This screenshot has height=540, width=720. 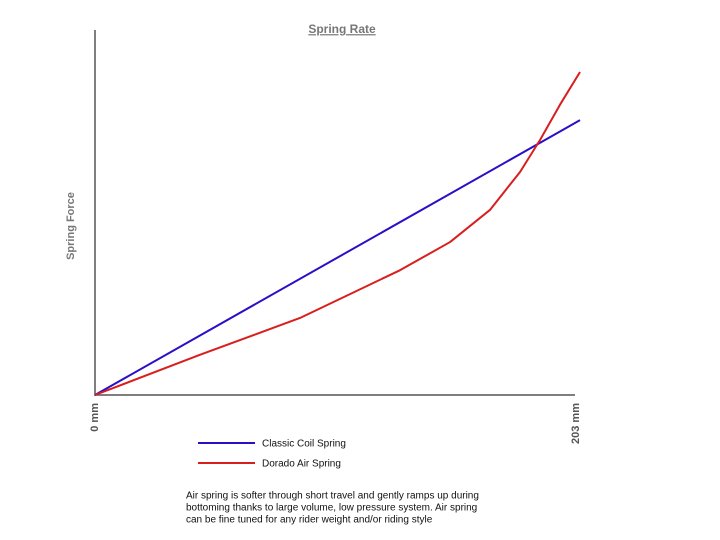 What do you see at coordinates (304, 444) in the screenshot?
I see `legend-label: Classic Coil Spring` at bounding box center [304, 444].